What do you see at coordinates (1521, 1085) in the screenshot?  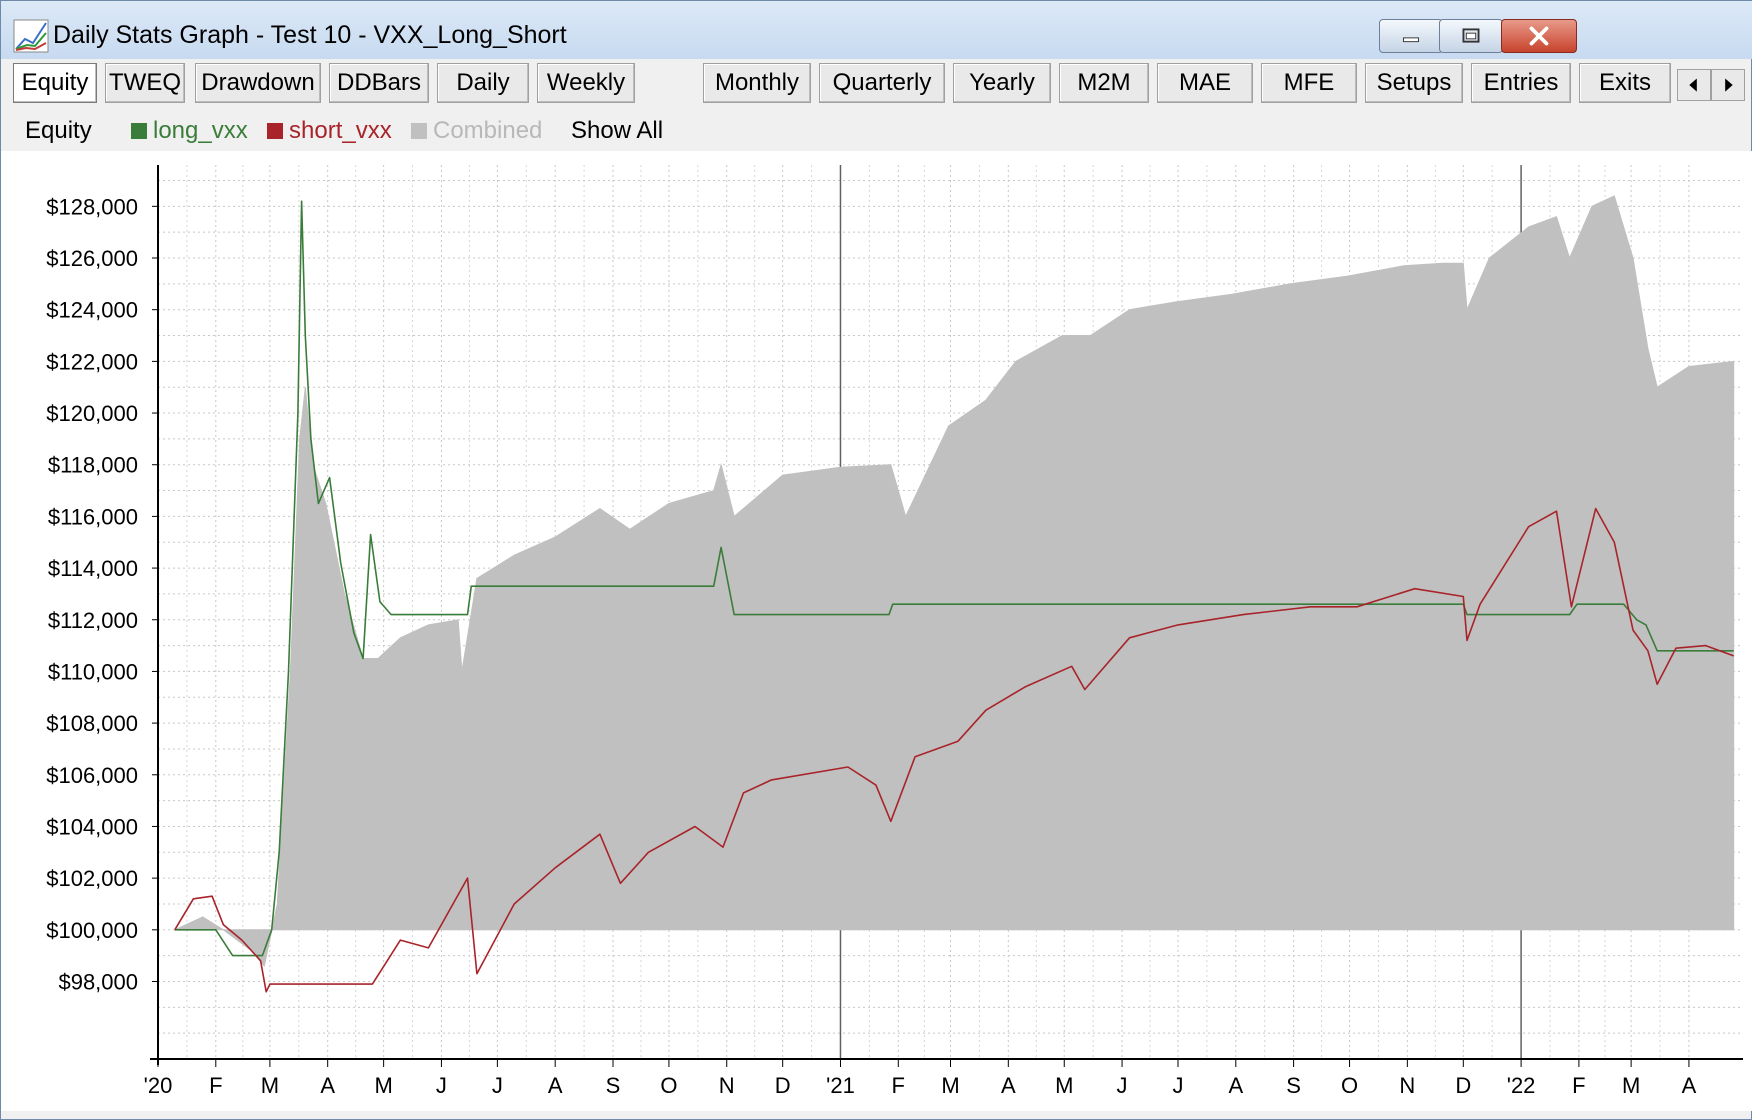 I see `x-tick-label: '22` at bounding box center [1521, 1085].